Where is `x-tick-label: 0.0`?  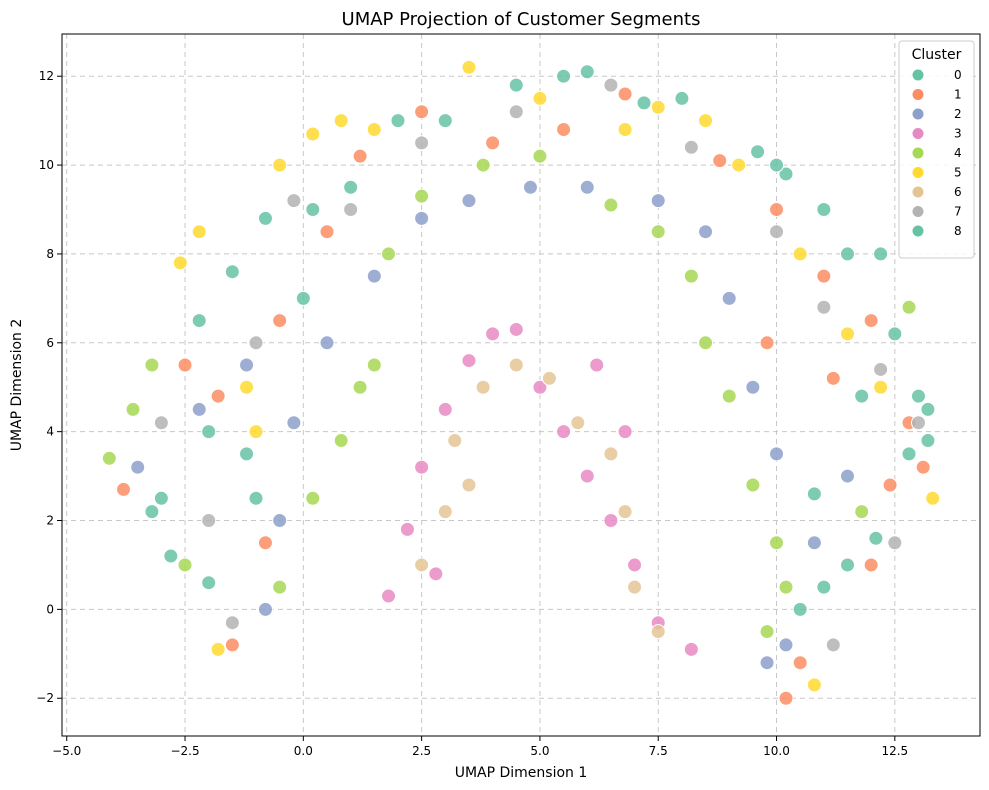 x-tick-label: 0.0 is located at coordinates (303, 751).